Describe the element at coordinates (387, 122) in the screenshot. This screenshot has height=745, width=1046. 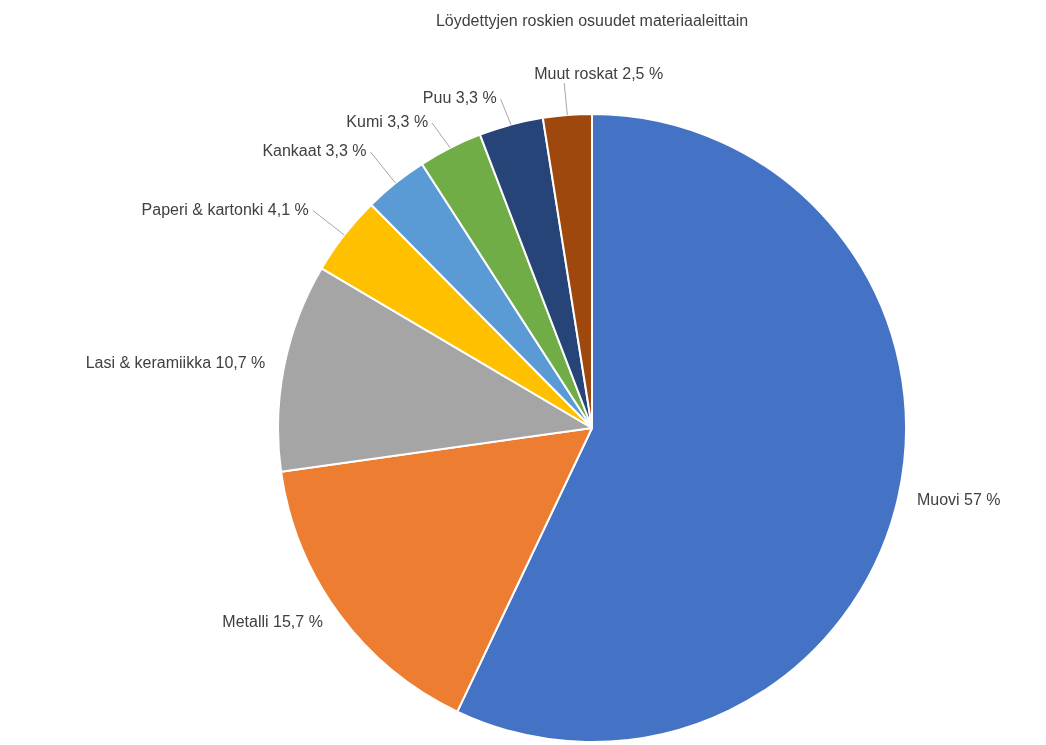
I see `slice-label: Kumi 3,3 %` at that location.